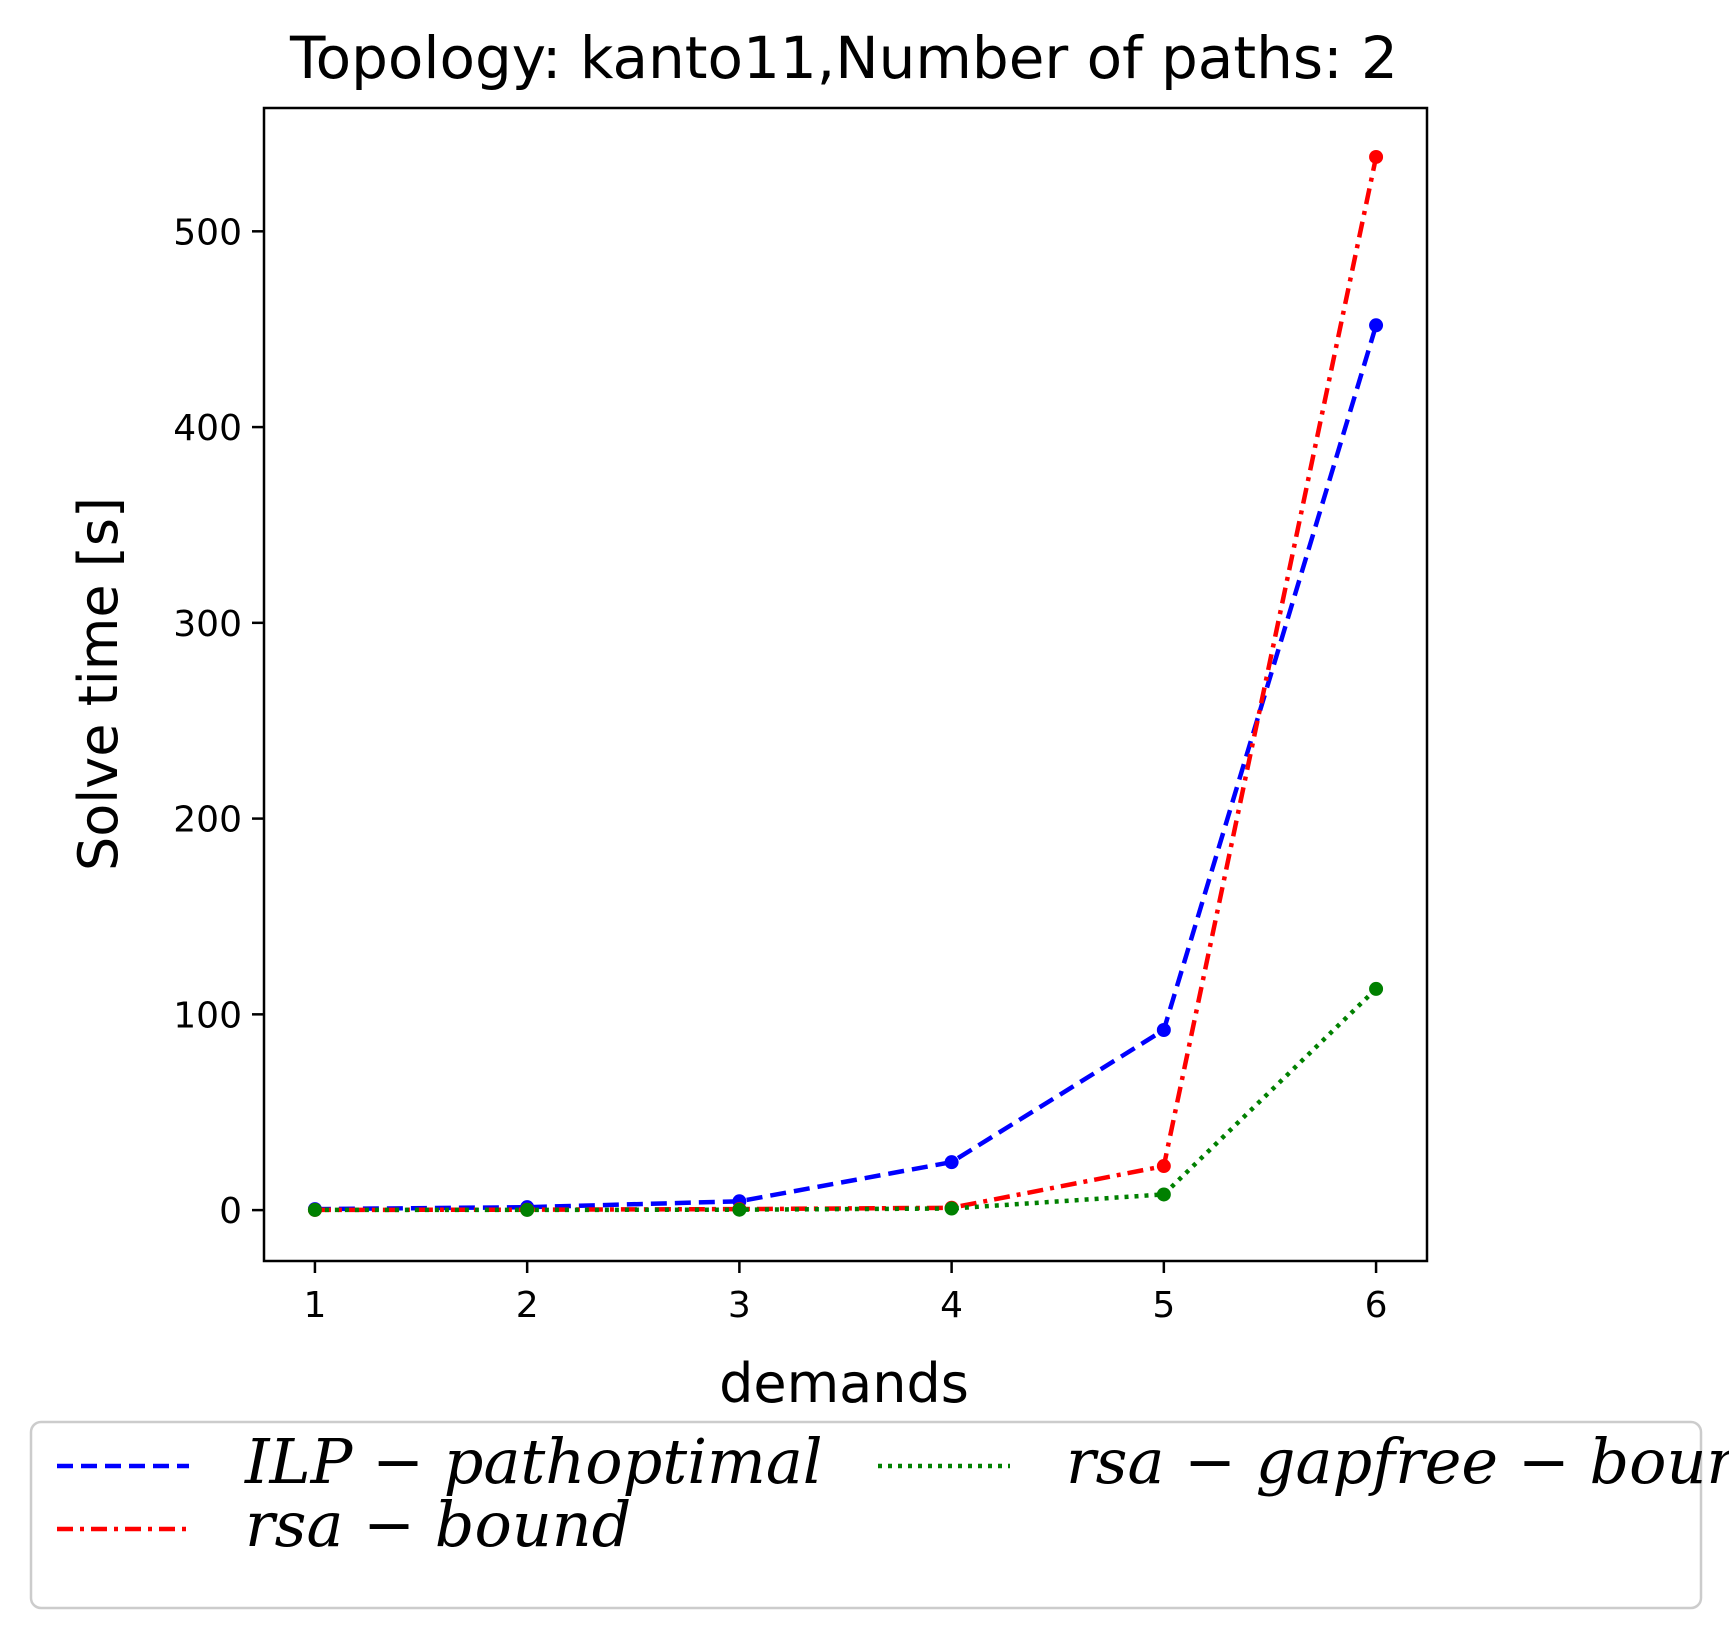  What do you see at coordinates (844, 1383) in the screenshot?
I see `x-axis-label: demands` at bounding box center [844, 1383].